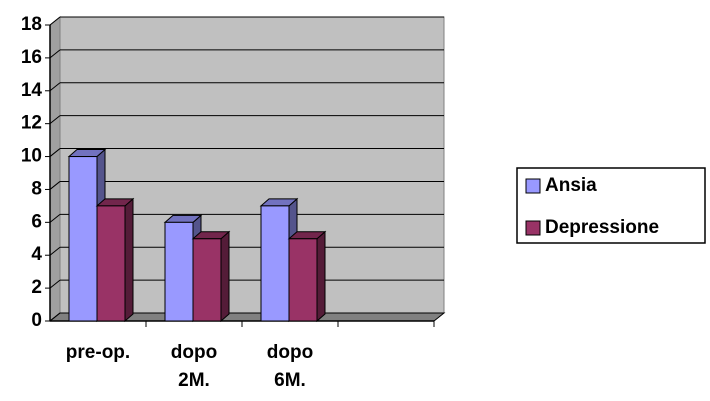 This screenshot has height=401, width=710. What do you see at coordinates (98, 352) in the screenshot?
I see `x-tick-label: pre-op.` at bounding box center [98, 352].